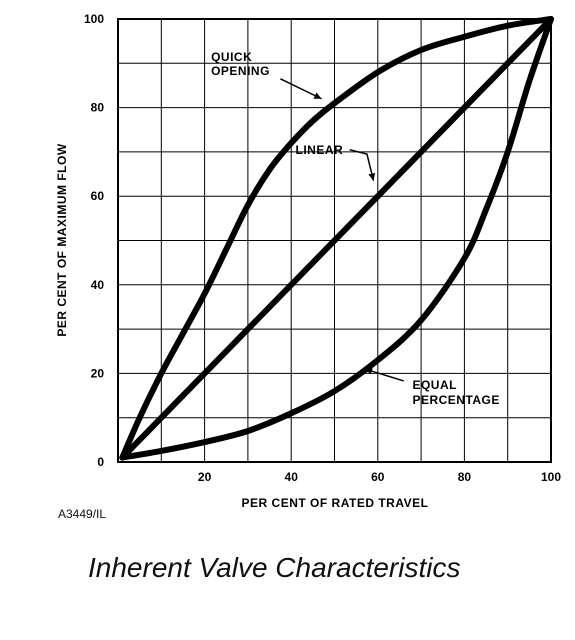  What do you see at coordinates (98, 196) in the screenshot?
I see `y-tick-label: 60` at bounding box center [98, 196].